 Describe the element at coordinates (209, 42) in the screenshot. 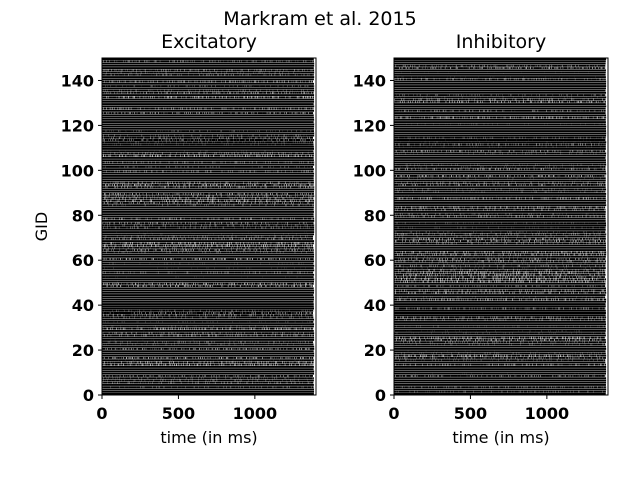

I see `panel-title: Excitatory` at that location.